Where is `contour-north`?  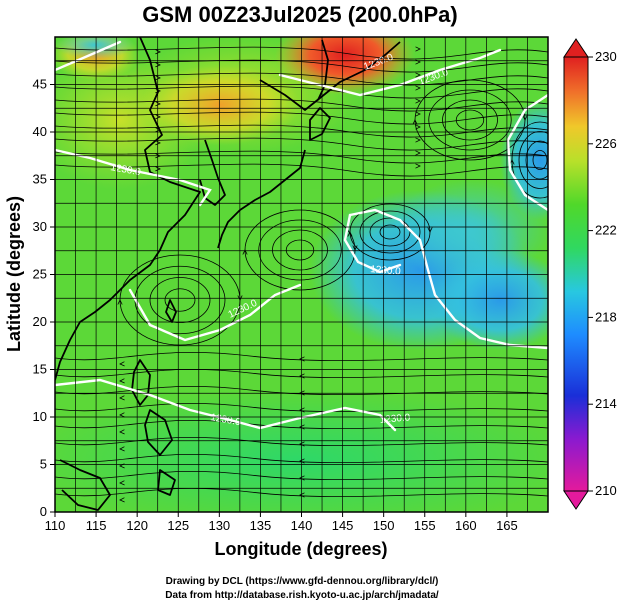 contour-north is located at coordinates (88, 56).